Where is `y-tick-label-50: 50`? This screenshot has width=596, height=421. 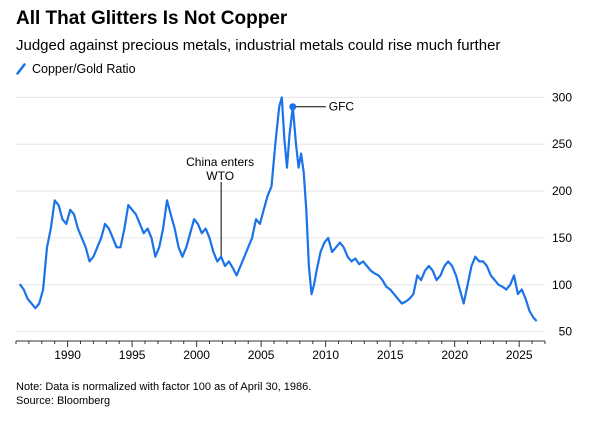 y-tick-label-50: 50 is located at coordinates (566, 332).